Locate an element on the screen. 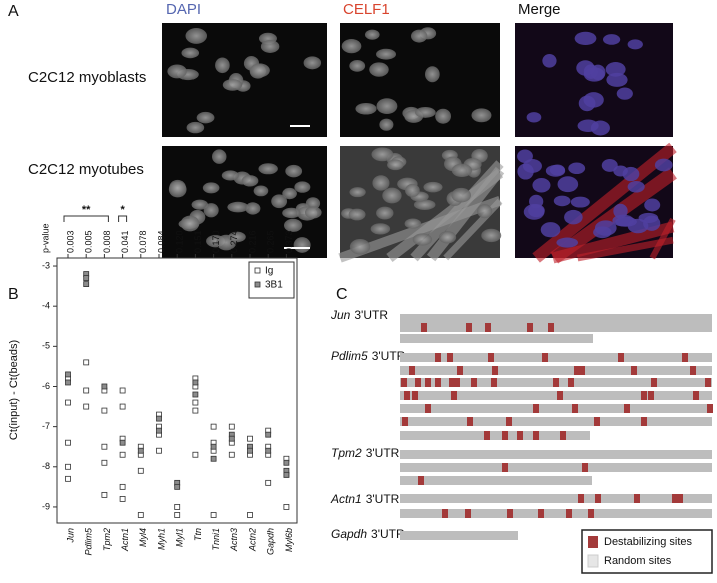 The width and height of the screenshot is (717, 583). y-tick-label: -6 is located at coordinates (46, 386).